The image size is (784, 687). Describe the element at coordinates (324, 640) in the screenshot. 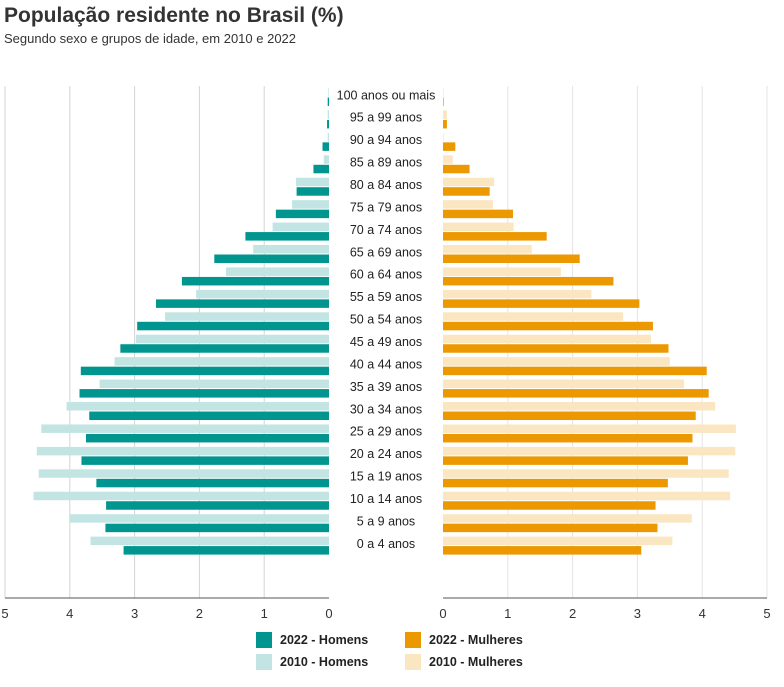

I see `legend-label: 2022 - Homens` at that location.